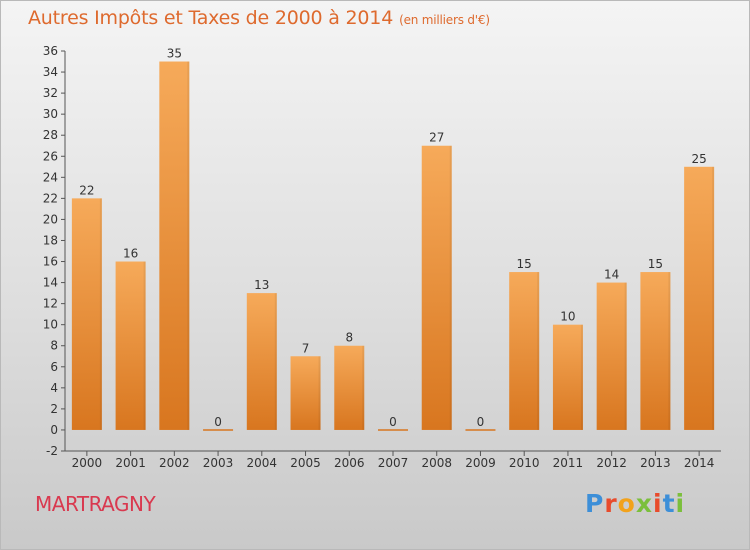  Describe the element at coordinates (54, 388) in the screenshot. I see `y-tick-label: 4` at that location.